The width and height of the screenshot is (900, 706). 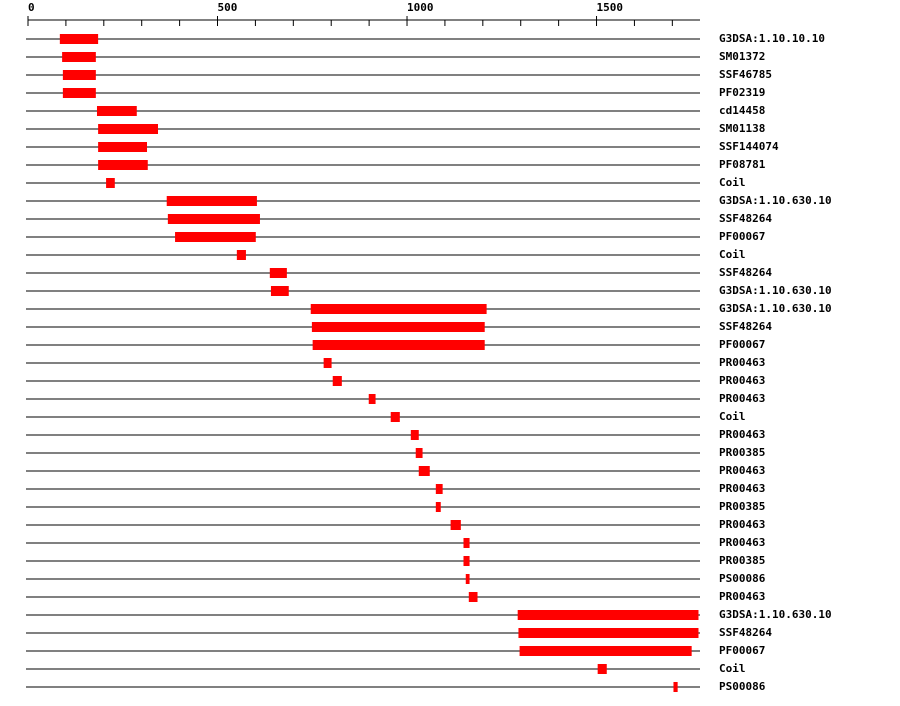 I want to click on track-label: SM01372, so click(x=742, y=56).